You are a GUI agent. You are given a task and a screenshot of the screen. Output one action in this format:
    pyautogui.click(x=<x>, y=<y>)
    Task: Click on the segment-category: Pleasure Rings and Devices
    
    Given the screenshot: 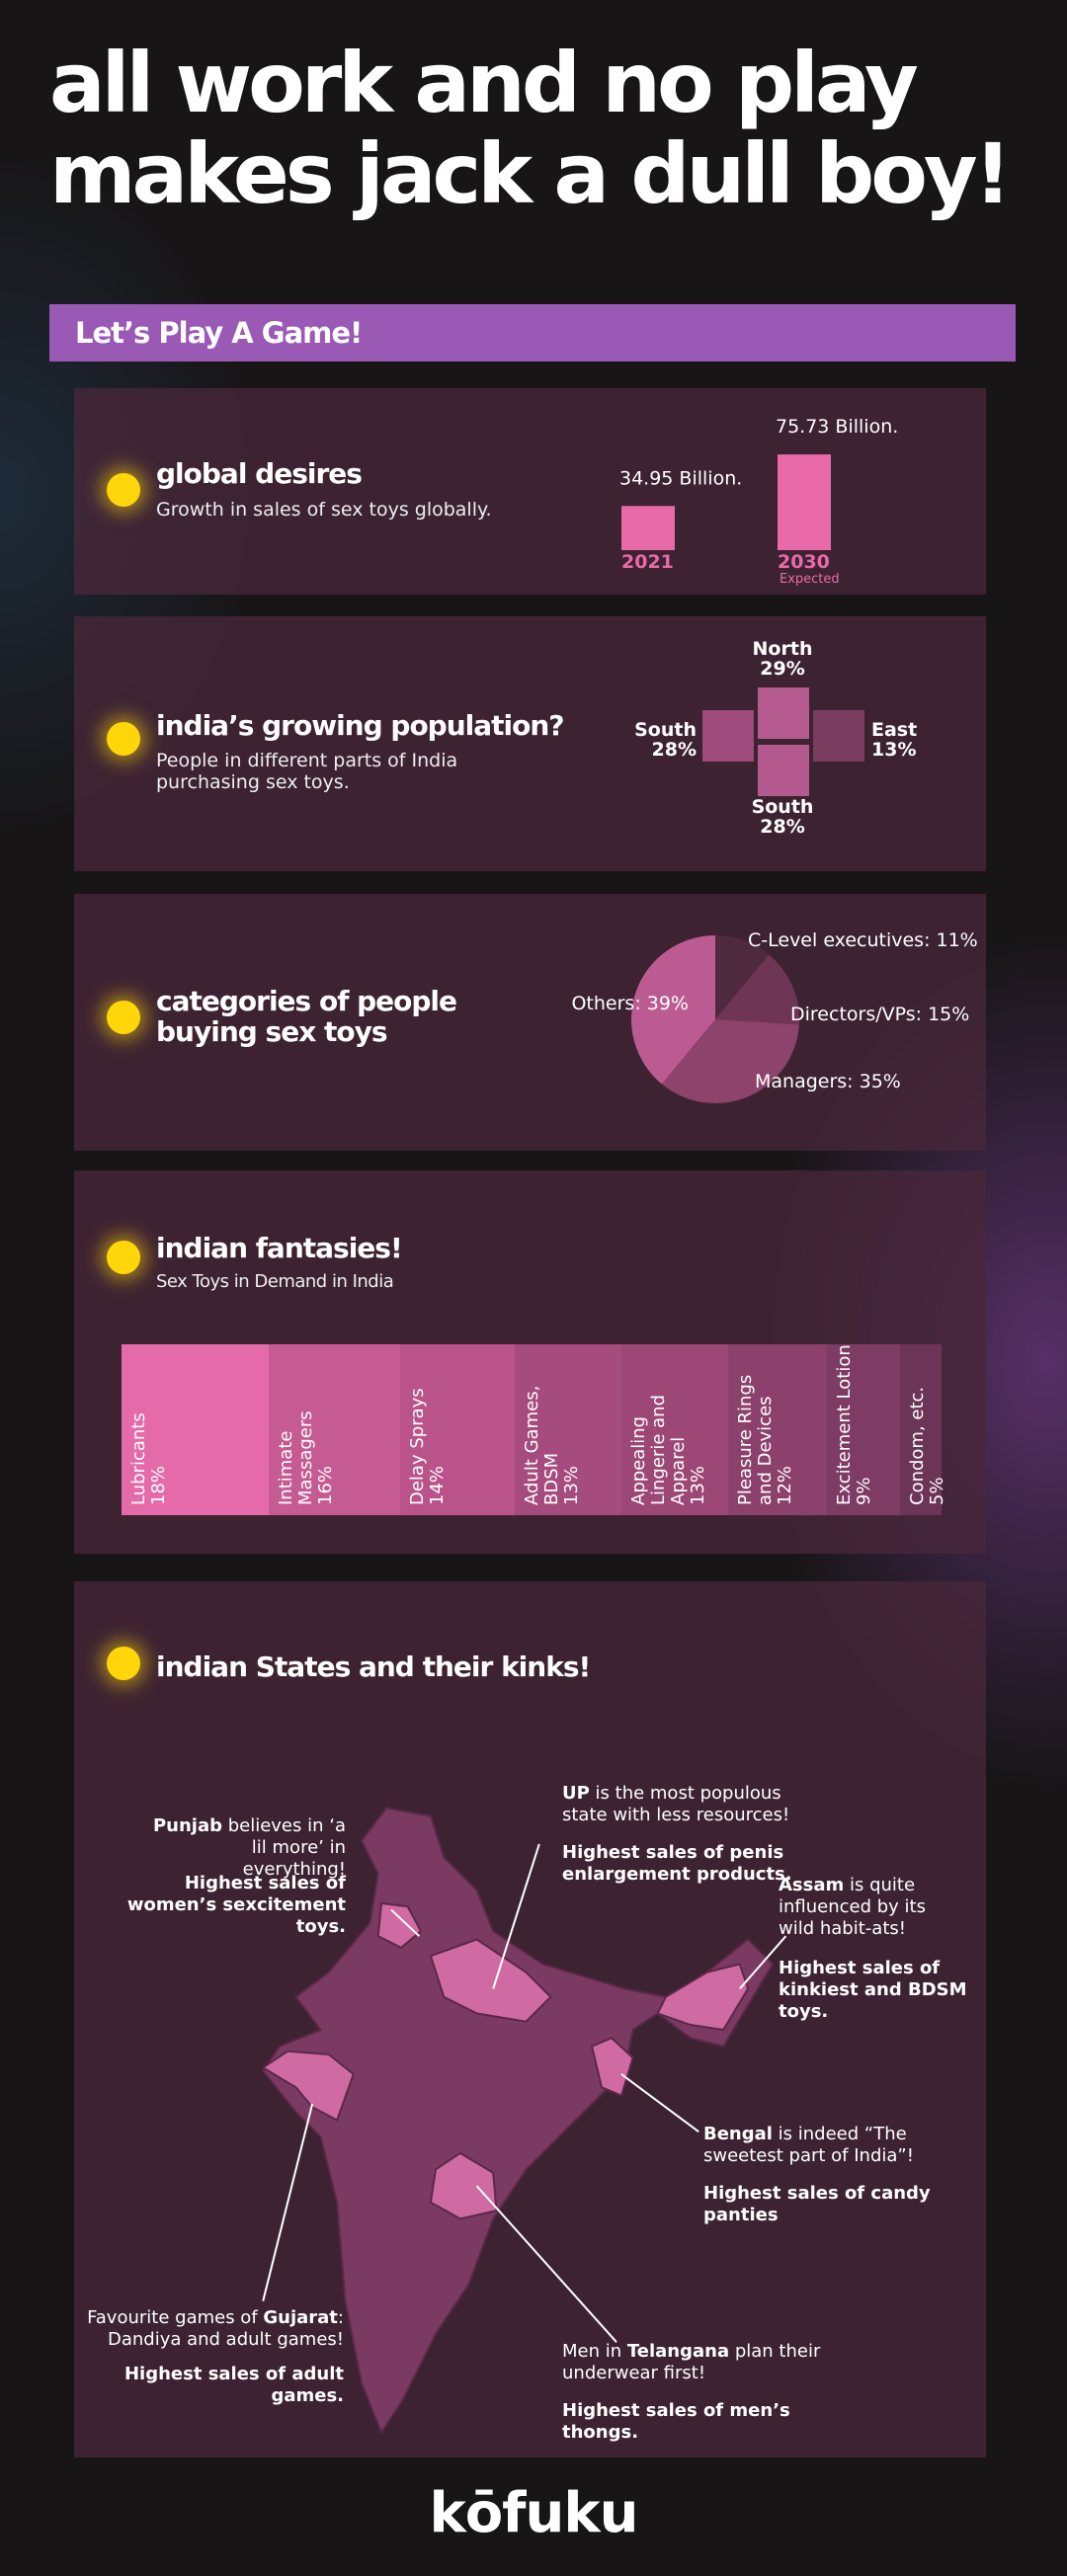 What is the action you would take?
    pyautogui.click(x=756, y=1439)
    